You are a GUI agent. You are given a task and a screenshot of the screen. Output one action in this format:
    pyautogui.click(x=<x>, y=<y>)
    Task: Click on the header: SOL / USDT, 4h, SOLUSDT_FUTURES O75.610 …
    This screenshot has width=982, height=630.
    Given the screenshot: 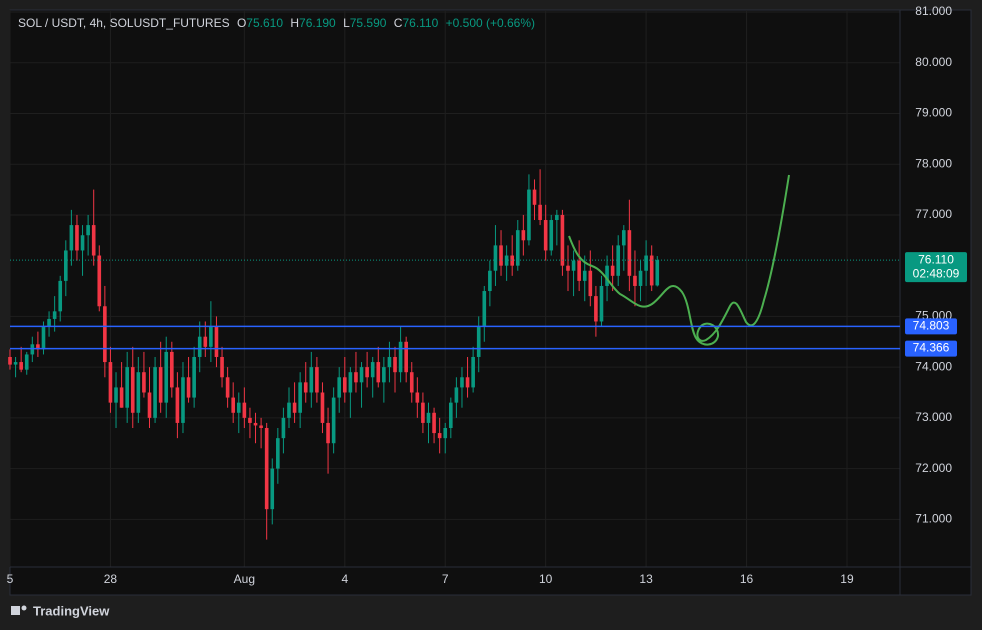 What is the action you would take?
    pyautogui.click(x=276, y=23)
    